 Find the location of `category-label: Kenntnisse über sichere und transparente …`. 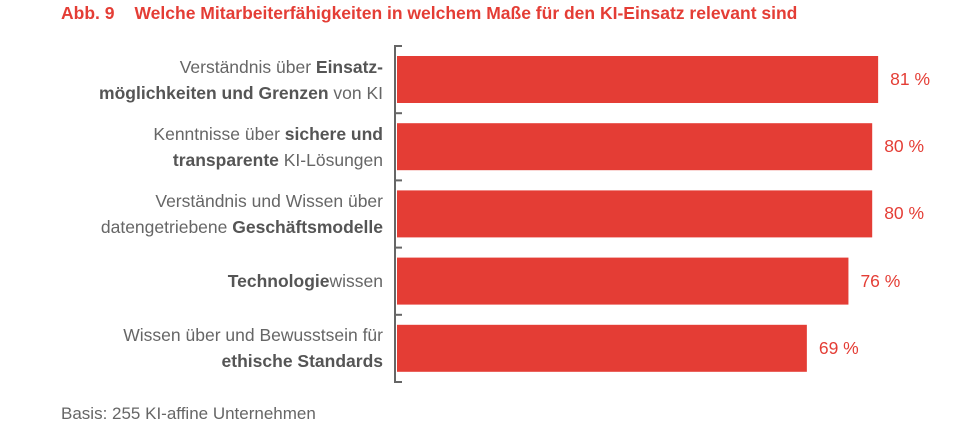

category-label: Kenntnisse über sichere und transparente … is located at coordinates (268, 147).